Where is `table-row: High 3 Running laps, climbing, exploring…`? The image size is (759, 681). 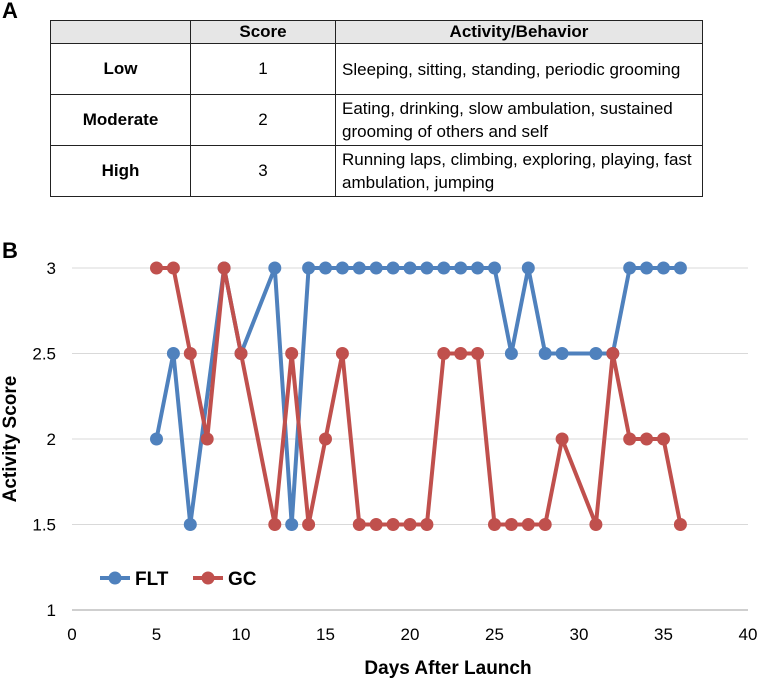 table-row: High 3 Running laps, climbing, exploring… is located at coordinates (376, 171).